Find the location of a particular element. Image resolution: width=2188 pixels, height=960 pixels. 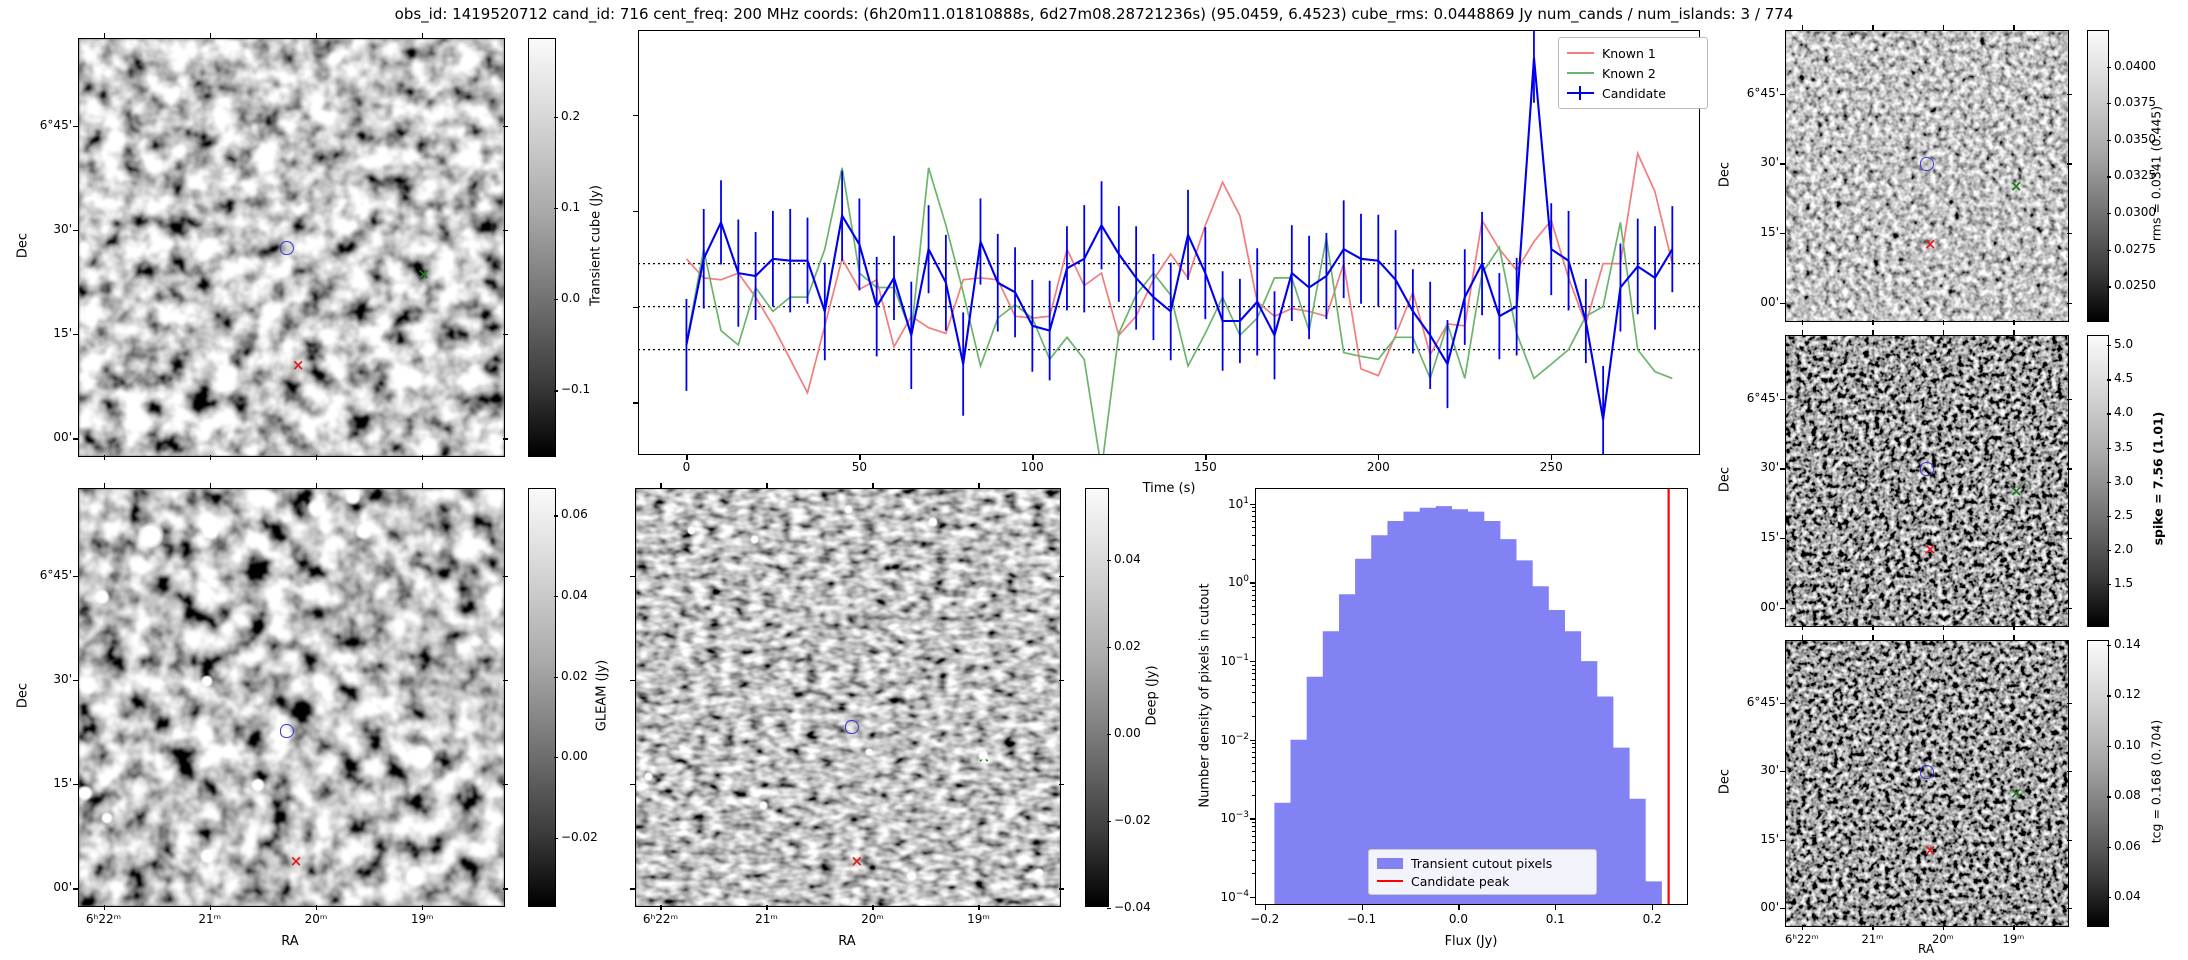

dec-tick-label: 15' is located at coordinates (1769, 838).